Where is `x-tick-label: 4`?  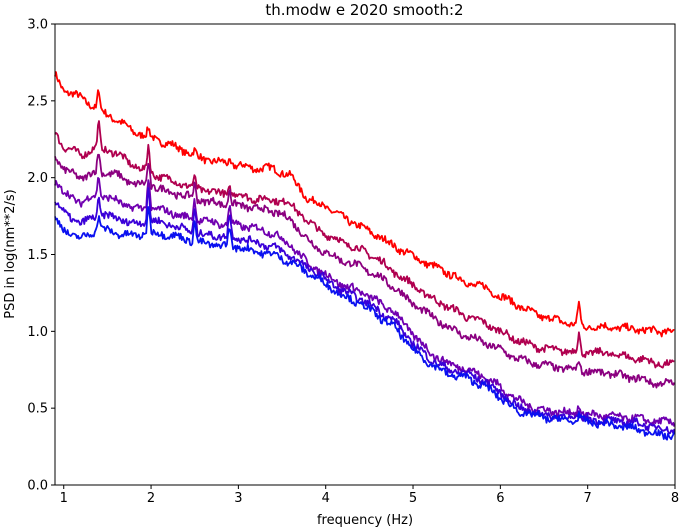
x-tick-label: 4 is located at coordinates (326, 498).